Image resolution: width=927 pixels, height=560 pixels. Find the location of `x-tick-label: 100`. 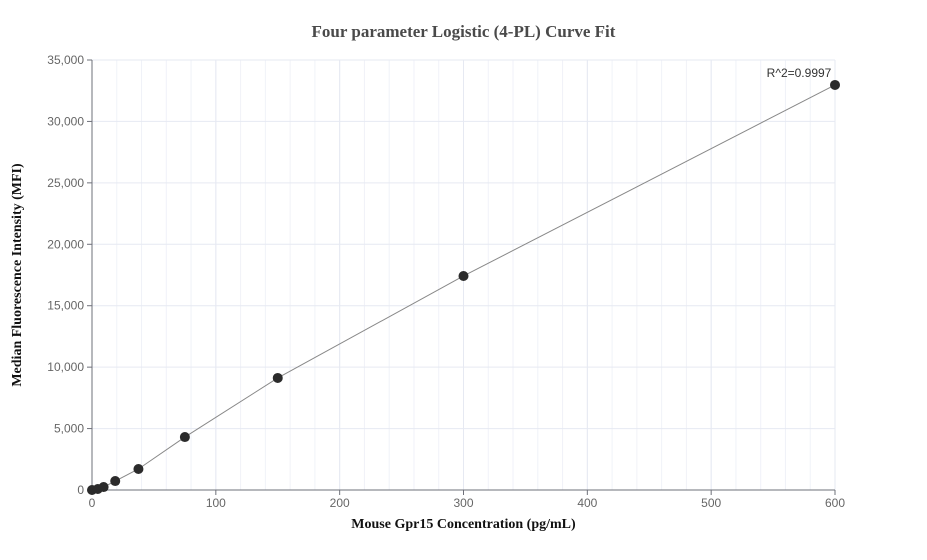

x-tick-label: 100 is located at coordinates (216, 503).